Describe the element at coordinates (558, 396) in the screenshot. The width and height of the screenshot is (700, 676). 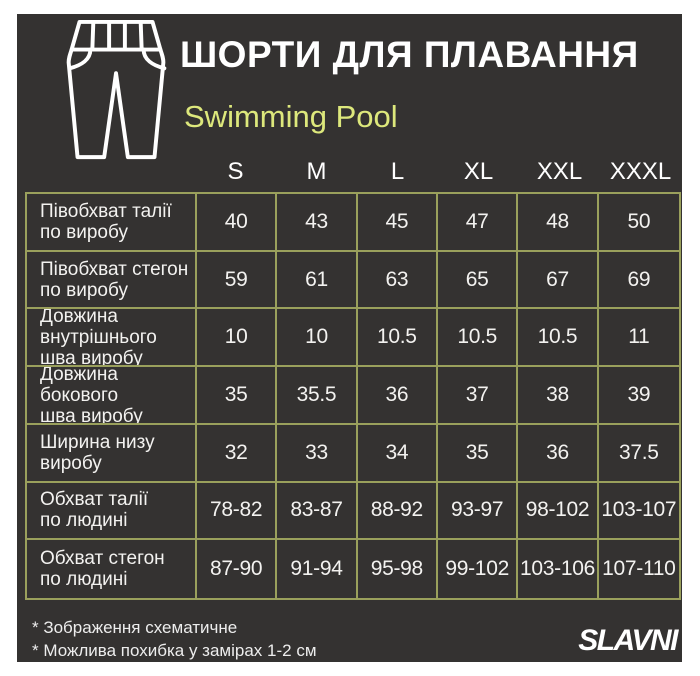
I see `table-cell: 38` at that location.